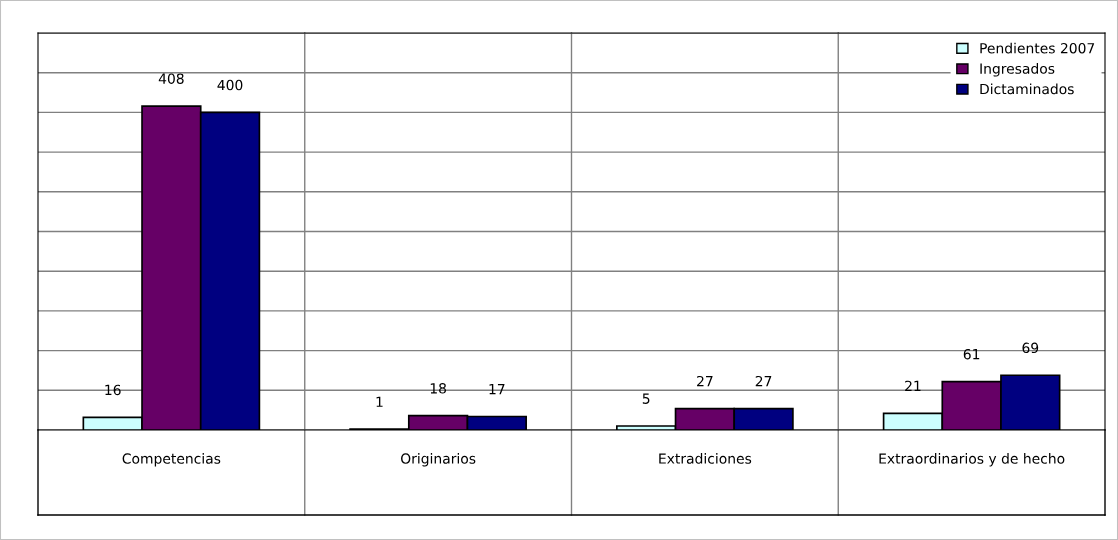 This screenshot has height=540, width=1118. Describe the element at coordinates (972, 460) in the screenshot. I see `x-tick-label: Extraordinarios y de hecho` at that location.